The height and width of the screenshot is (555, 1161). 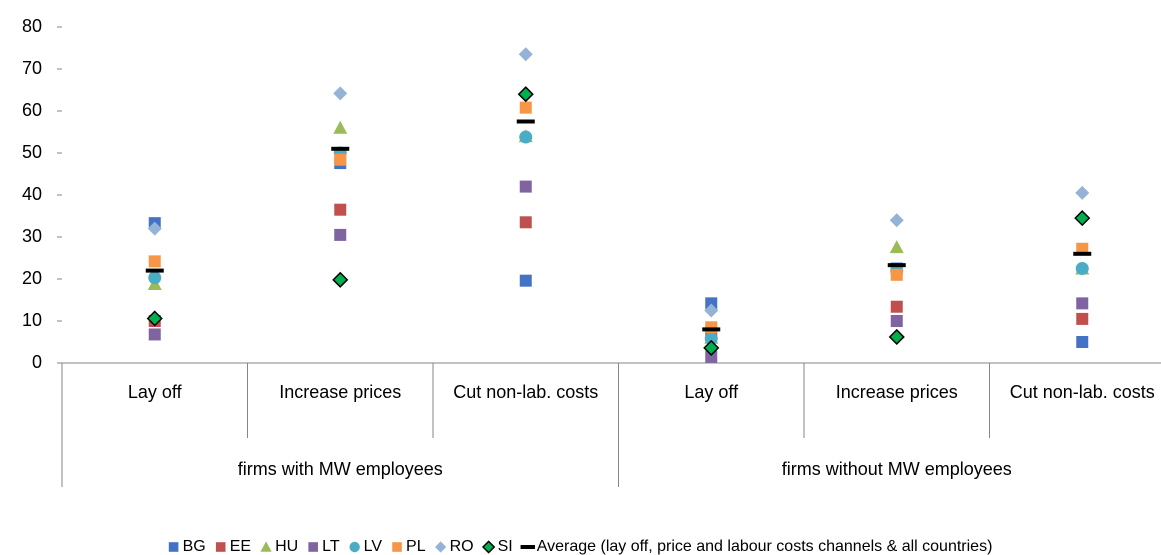 What do you see at coordinates (505, 546) in the screenshot?
I see `legend-label: SI` at bounding box center [505, 546].